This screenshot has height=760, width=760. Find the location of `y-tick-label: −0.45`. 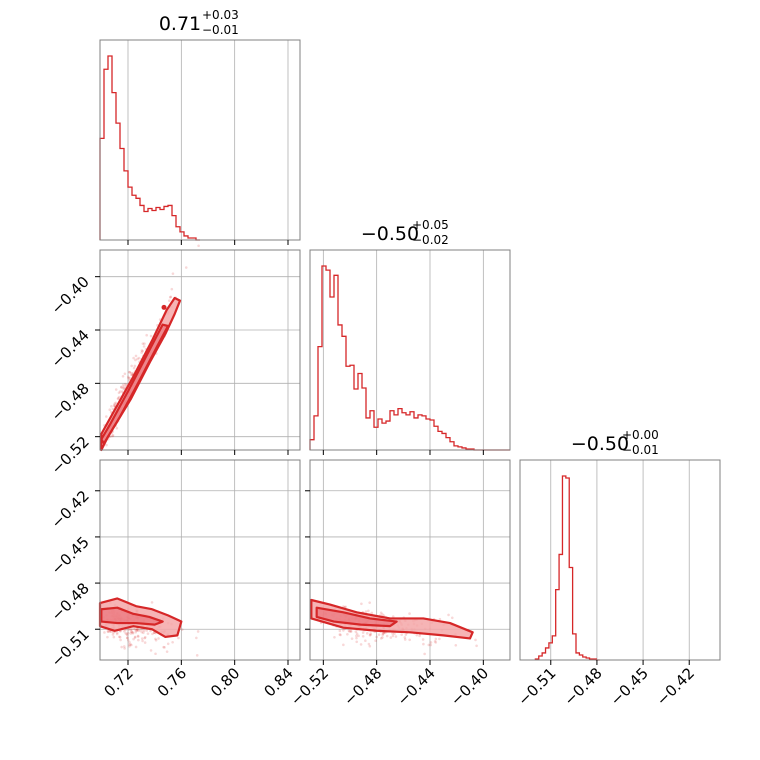

y-tick-label: −0.45 is located at coordinates (70, 555).